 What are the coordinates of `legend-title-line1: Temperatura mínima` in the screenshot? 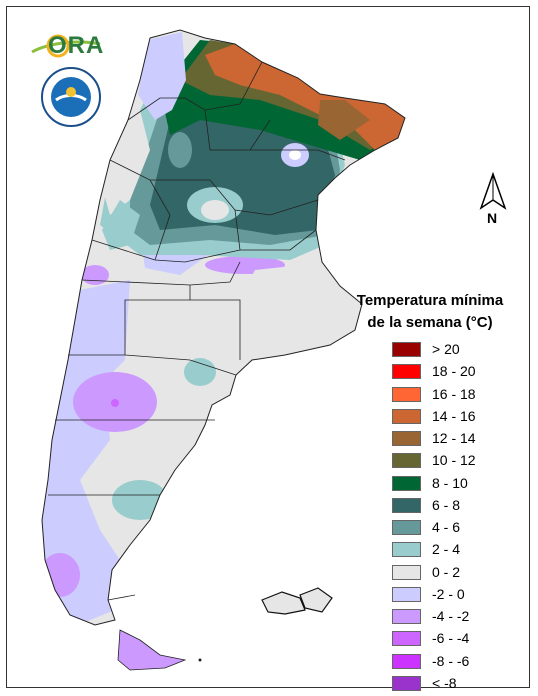 It's located at (430, 300).